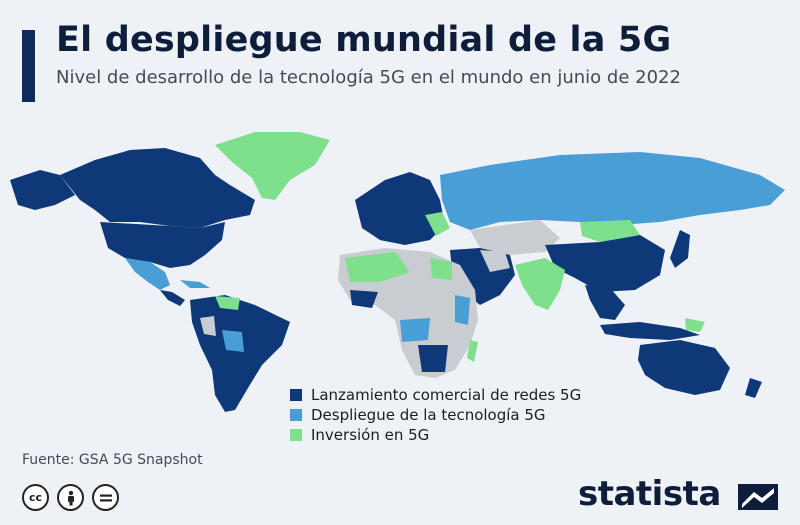 Image resolution: width=800 pixels, height=525 pixels. Describe the element at coordinates (695, 325) in the screenshot. I see `region-new-guinea` at that location.